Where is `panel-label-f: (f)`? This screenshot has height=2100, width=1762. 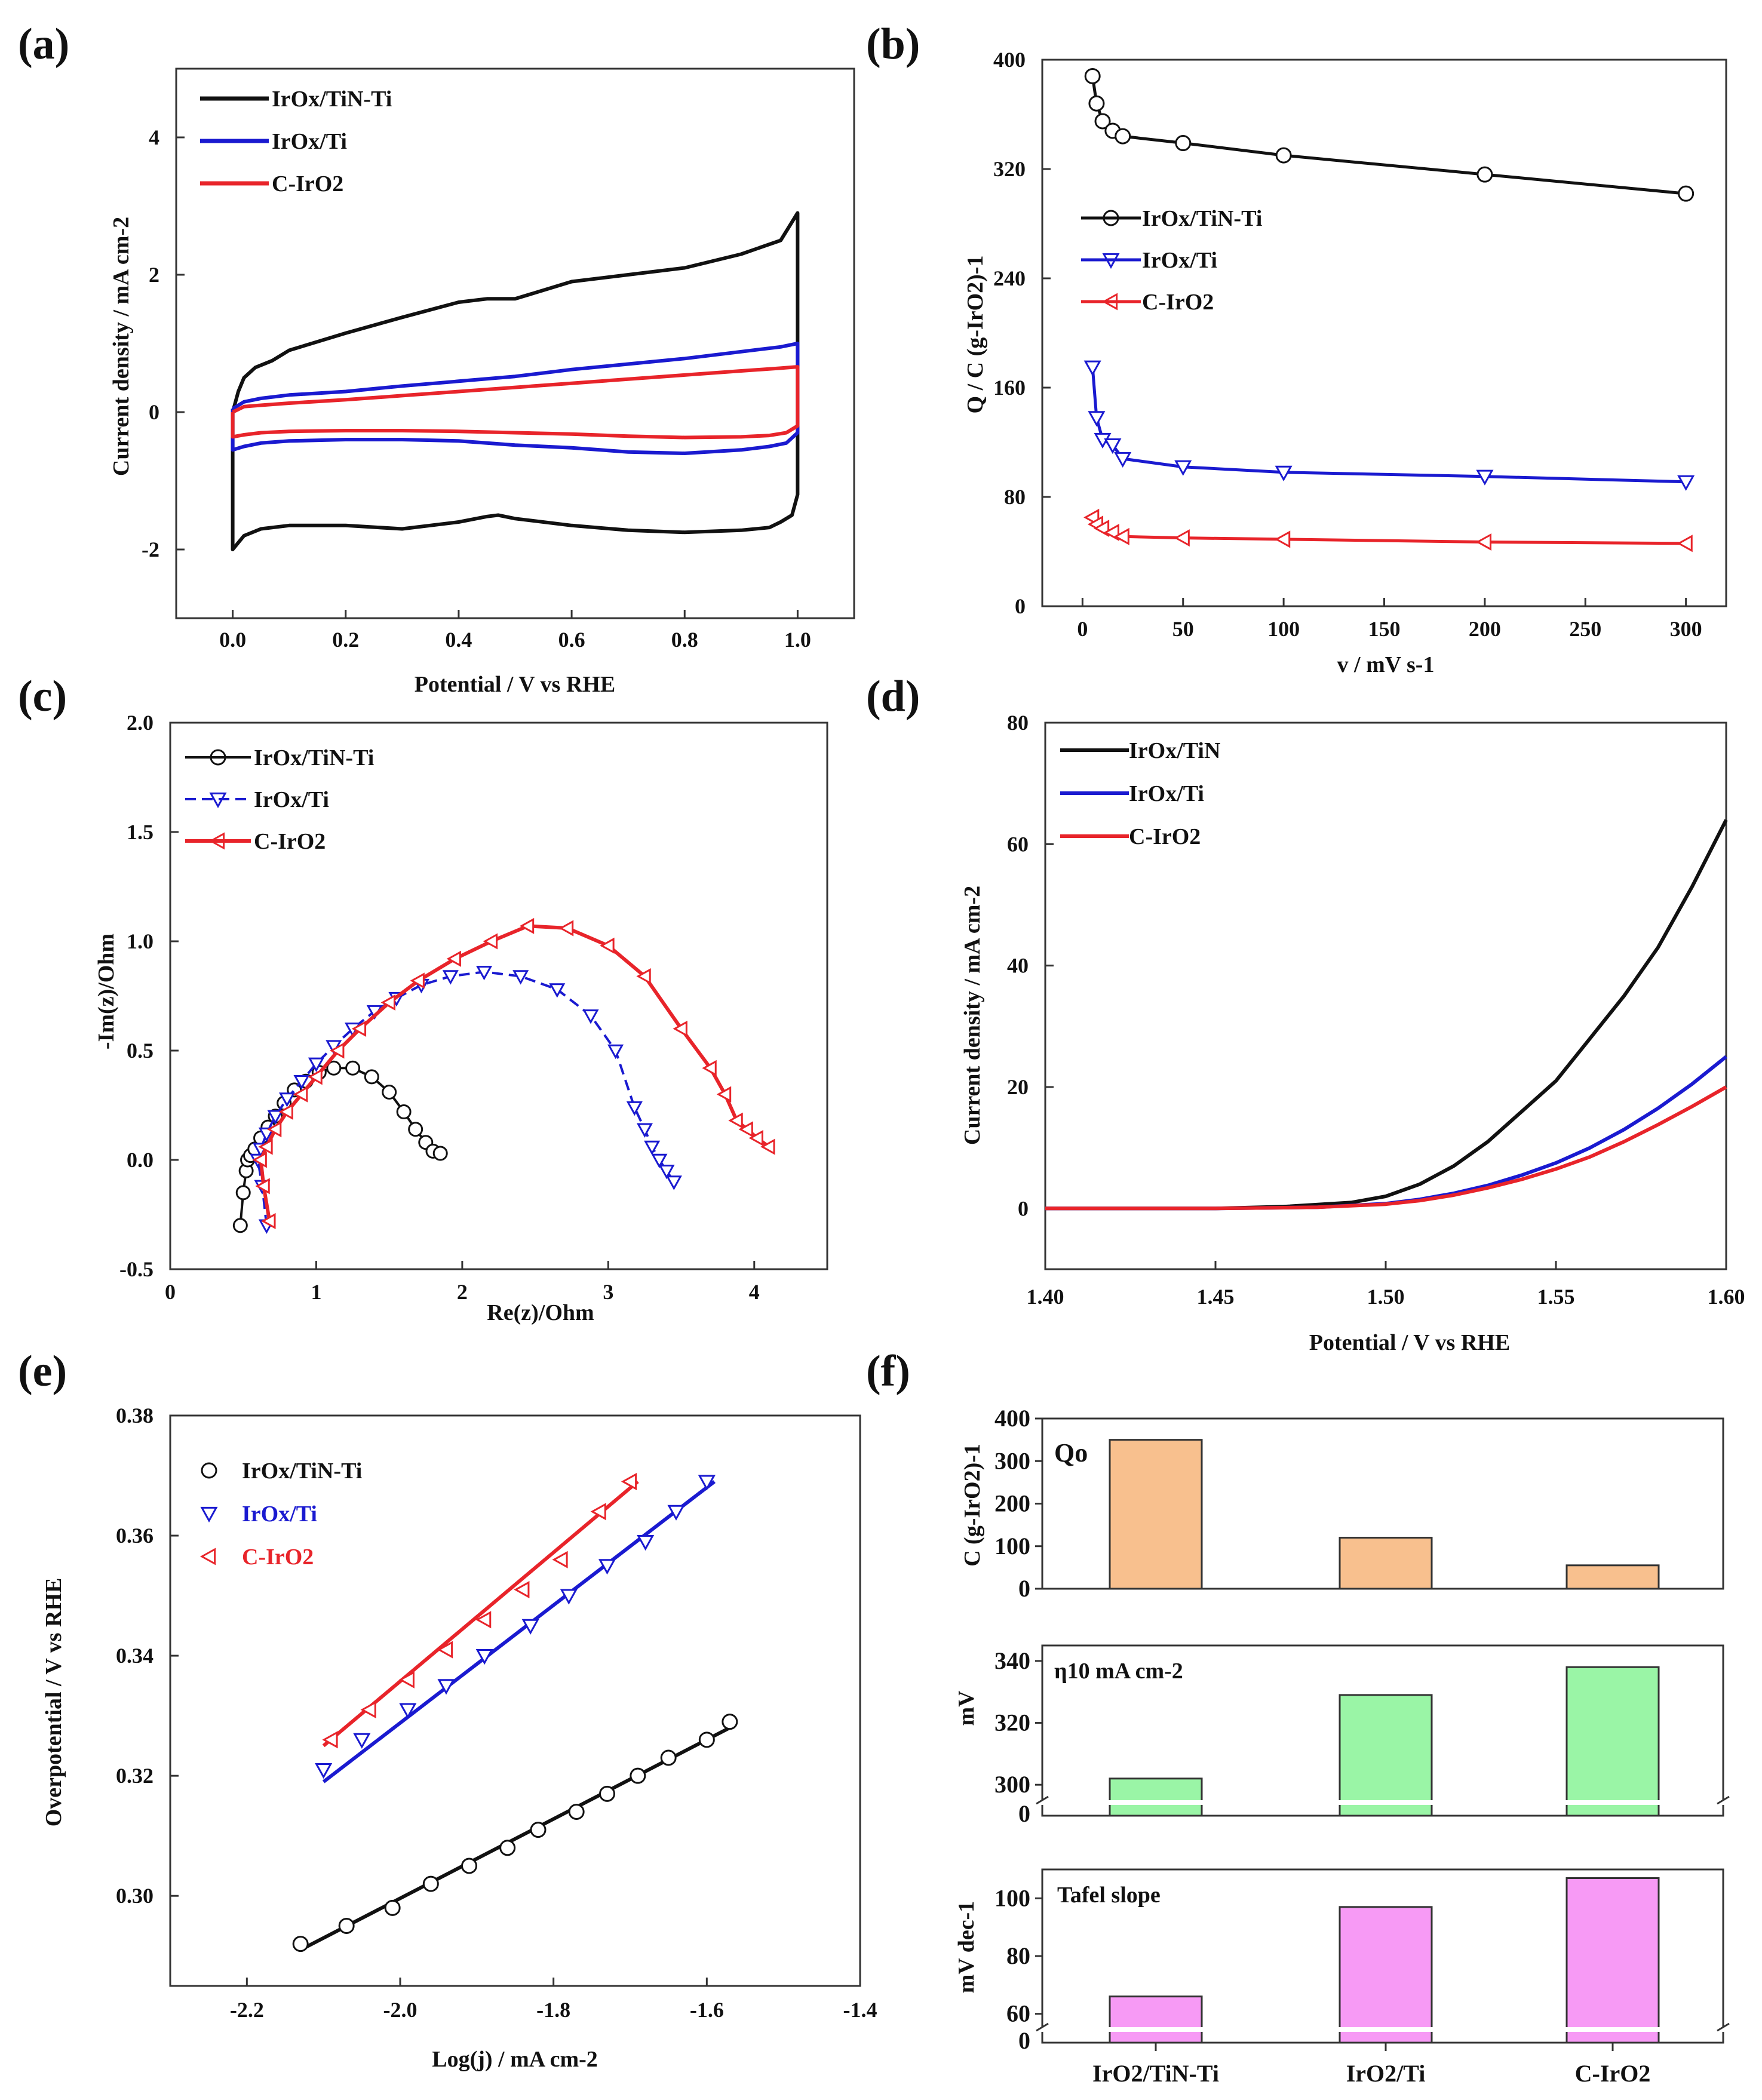
panel-label-f: (f) is located at coordinates (888, 1371).